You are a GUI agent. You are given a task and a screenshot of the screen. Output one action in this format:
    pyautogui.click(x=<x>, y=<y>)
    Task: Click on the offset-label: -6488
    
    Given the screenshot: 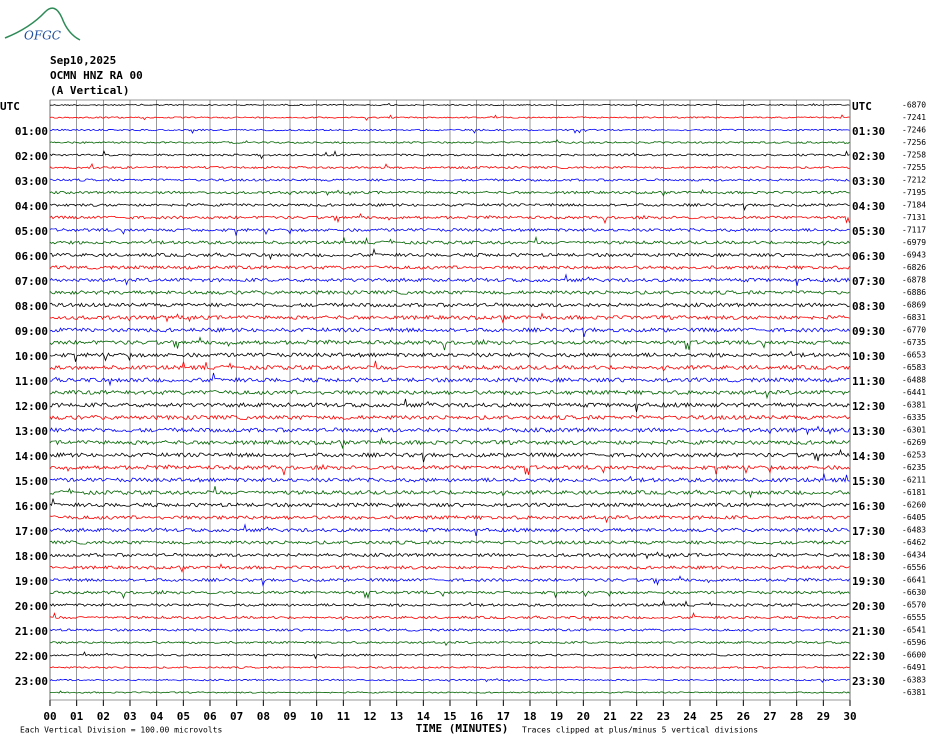 What is the action you would take?
    pyautogui.click(x=914, y=380)
    